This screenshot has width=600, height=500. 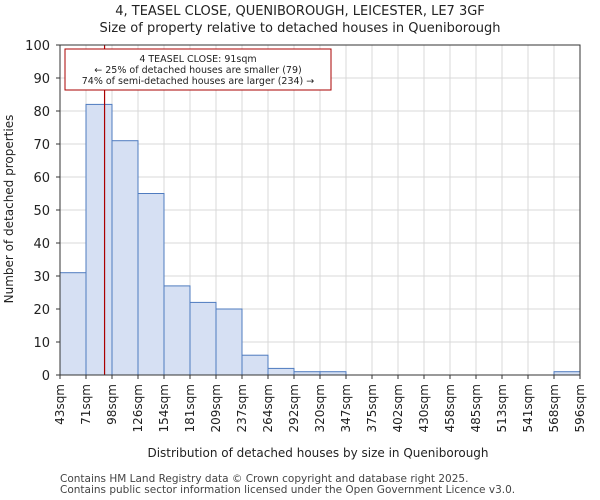 What do you see at coordinates (255, 365) in the screenshot?
I see `histogram-bar-237sqm` at bounding box center [255, 365].